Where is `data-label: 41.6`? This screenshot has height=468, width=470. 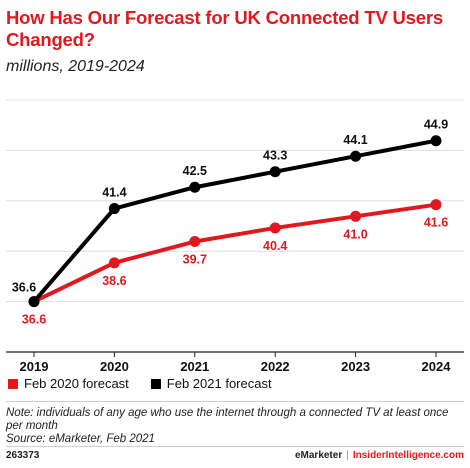 data-label: 41.6 is located at coordinates (436, 223).